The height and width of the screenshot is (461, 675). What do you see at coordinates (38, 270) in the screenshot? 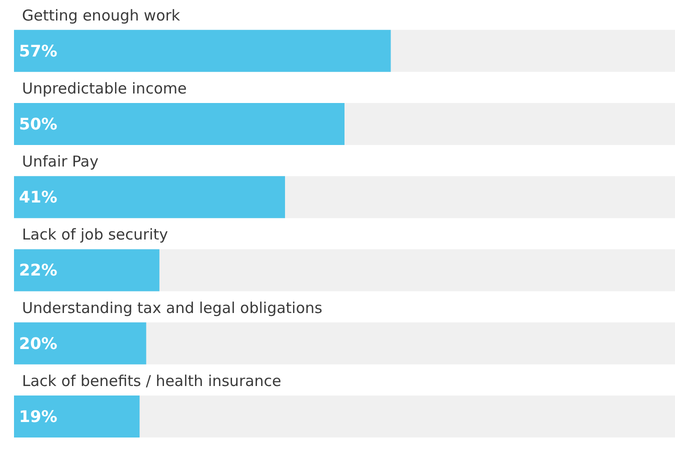
I see `data-label: 22%` at bounding box center [38, 270].